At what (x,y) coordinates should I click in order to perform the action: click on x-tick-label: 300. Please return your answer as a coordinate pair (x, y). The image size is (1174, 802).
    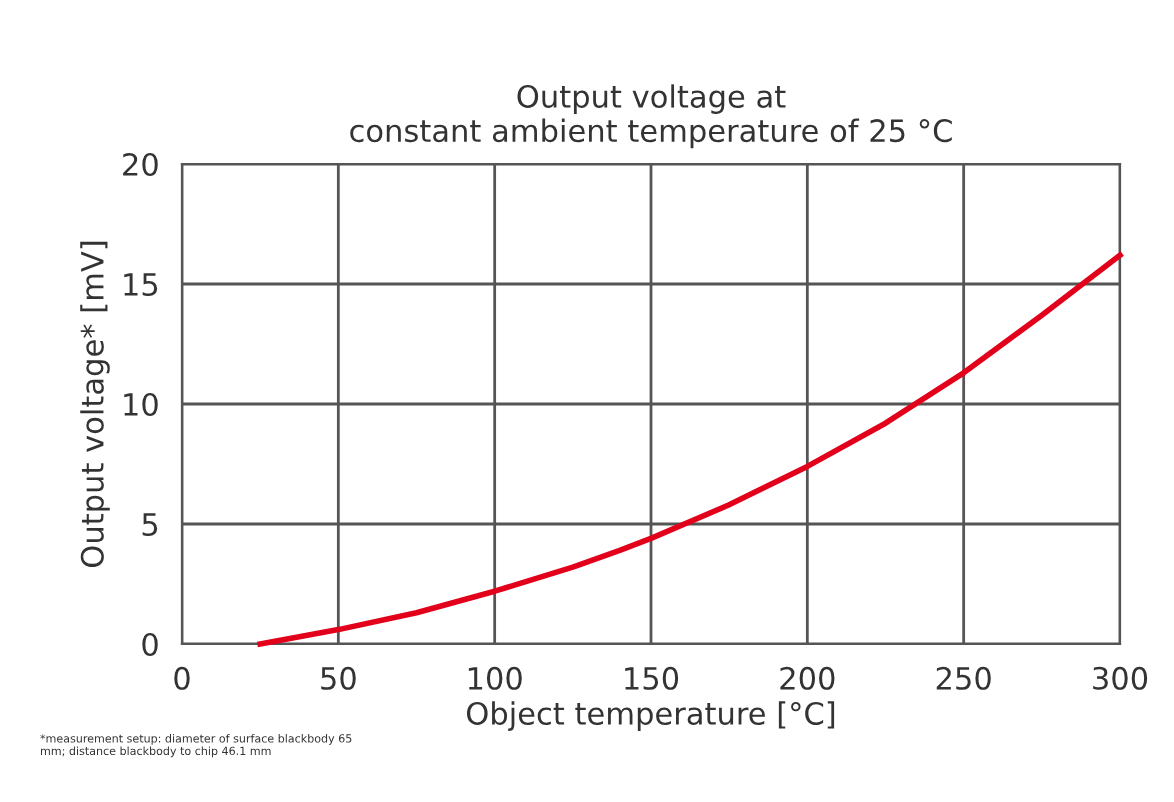
    Looking at the image, I should click on (1120, 678).